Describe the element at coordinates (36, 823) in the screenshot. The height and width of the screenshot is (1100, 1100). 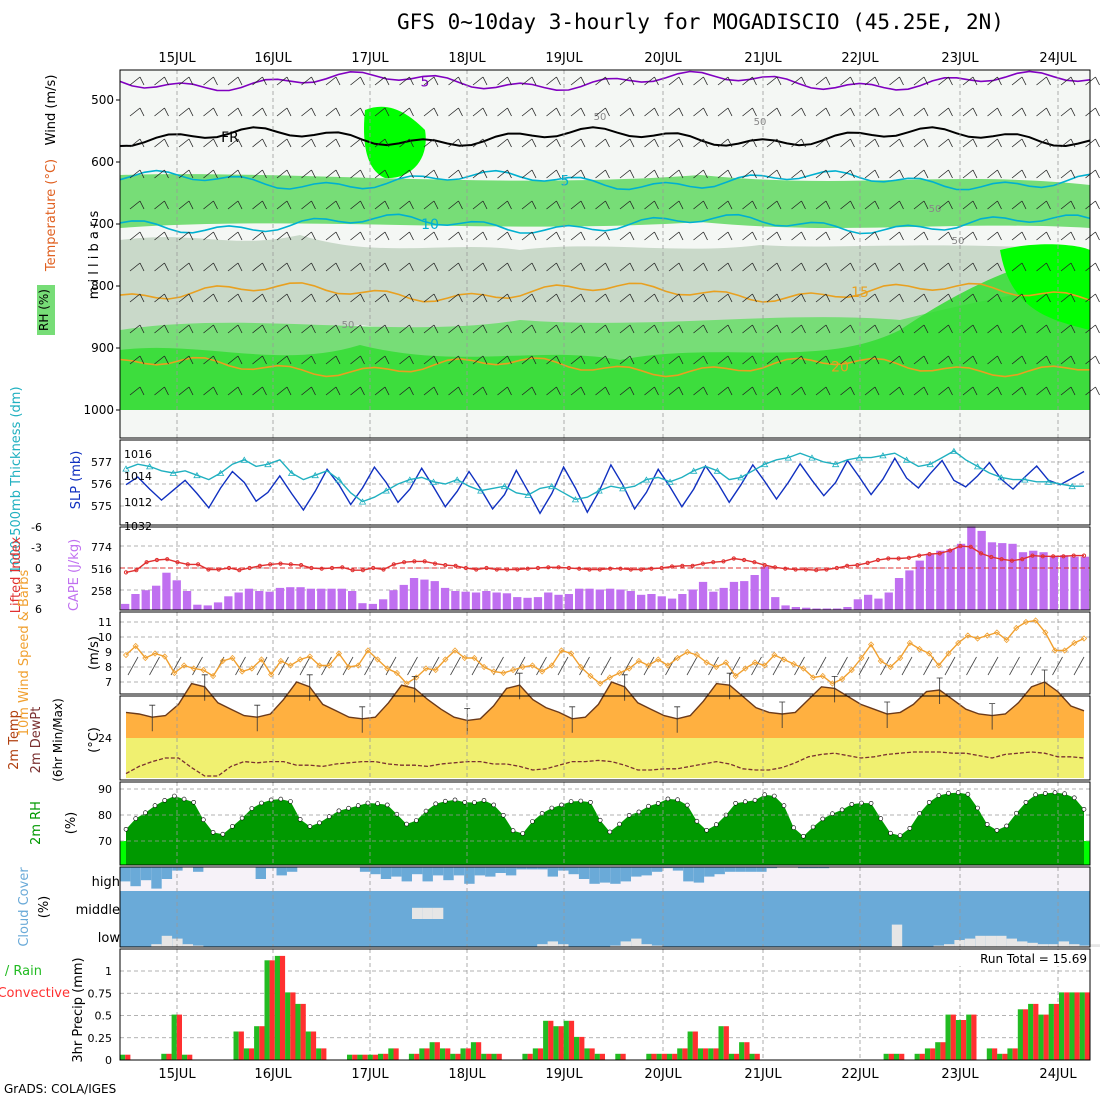
I see `rh2m-axis-label: 2m RH` at that location.